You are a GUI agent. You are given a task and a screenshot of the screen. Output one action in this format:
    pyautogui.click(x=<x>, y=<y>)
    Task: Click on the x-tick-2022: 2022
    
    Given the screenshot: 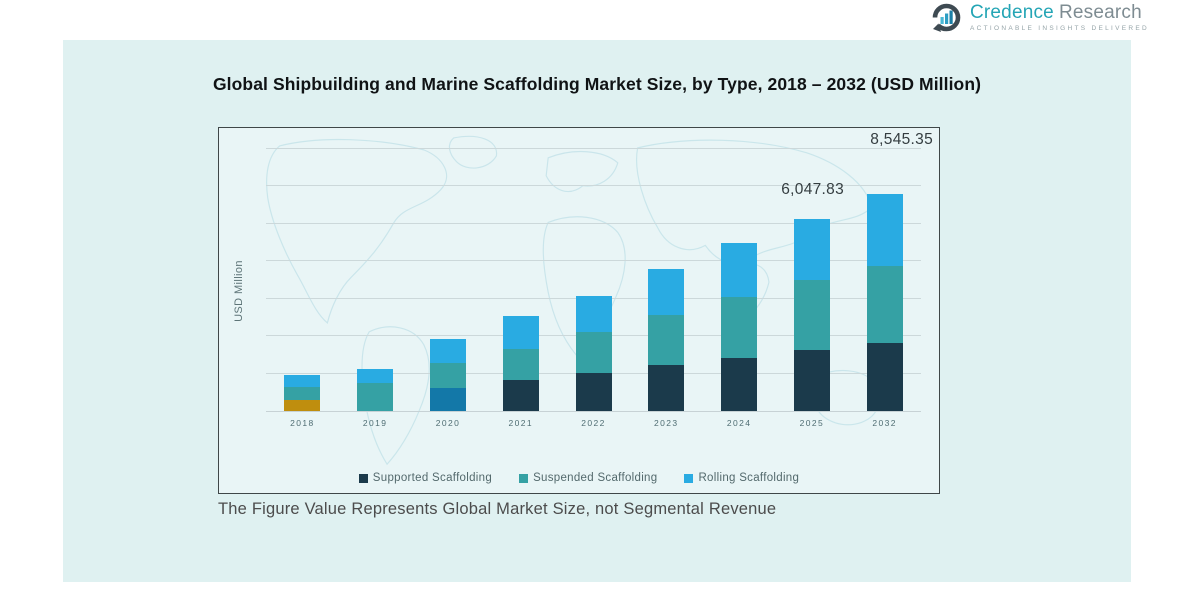 What is the action you would take?
    pyautogui.click(x=593, y=423)
    